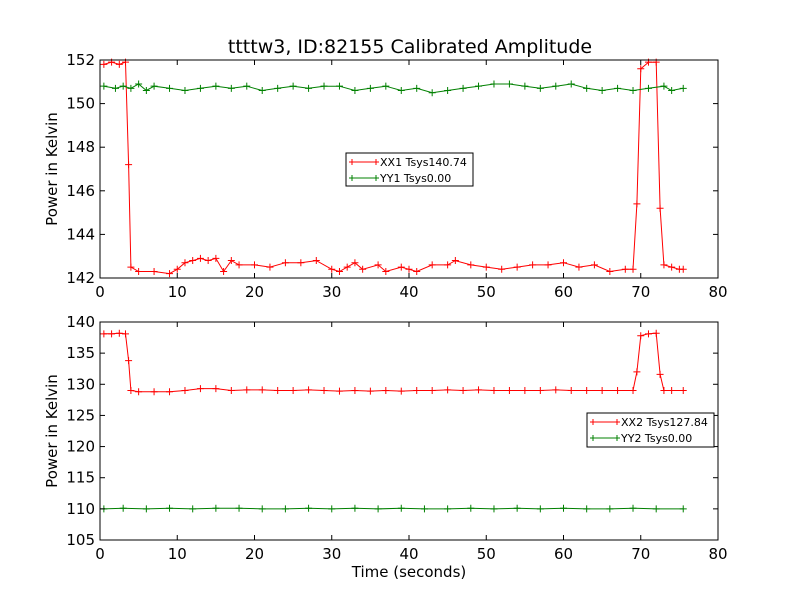 The image size is (800, 600). I want to click on y-tick-label: 144, so click(80, 234).